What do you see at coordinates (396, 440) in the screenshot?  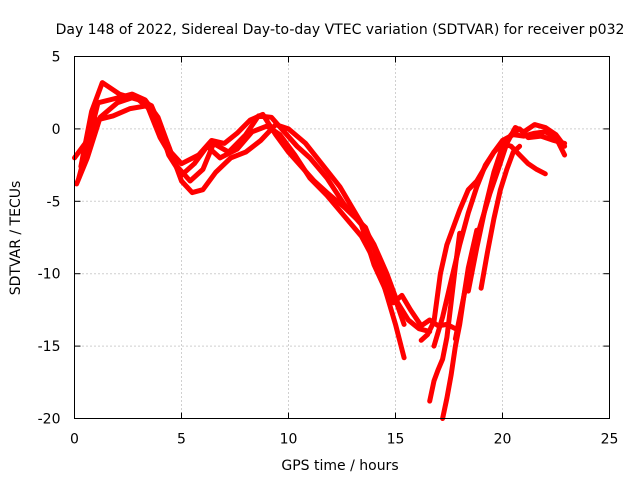 I see `x-tick-label: 15` at bounding box center [396, 440].